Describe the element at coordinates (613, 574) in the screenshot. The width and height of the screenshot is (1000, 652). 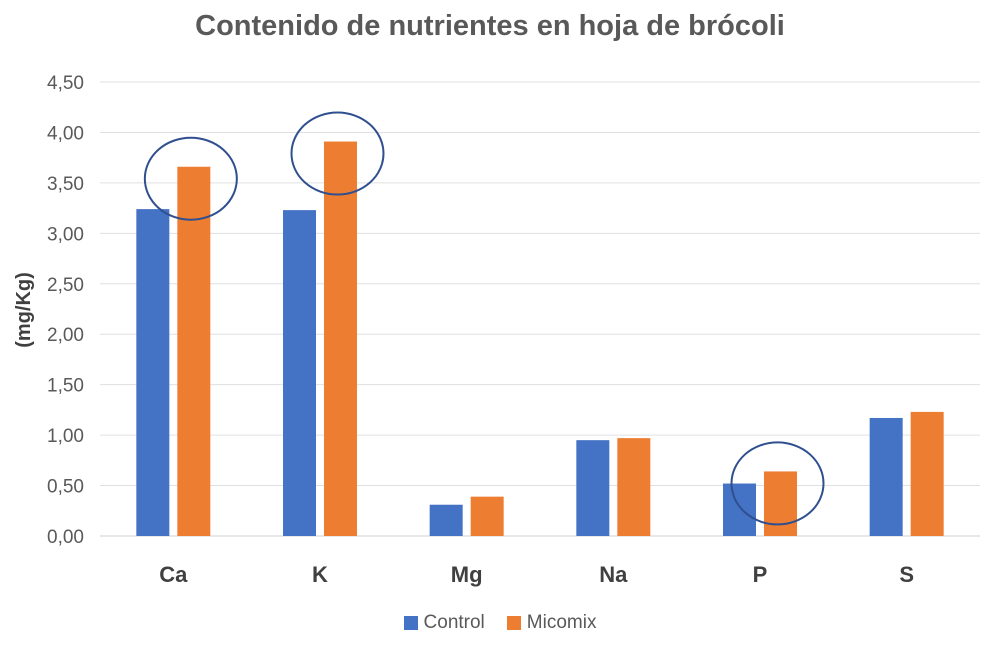
I see `x-category-label: Na` at that location.